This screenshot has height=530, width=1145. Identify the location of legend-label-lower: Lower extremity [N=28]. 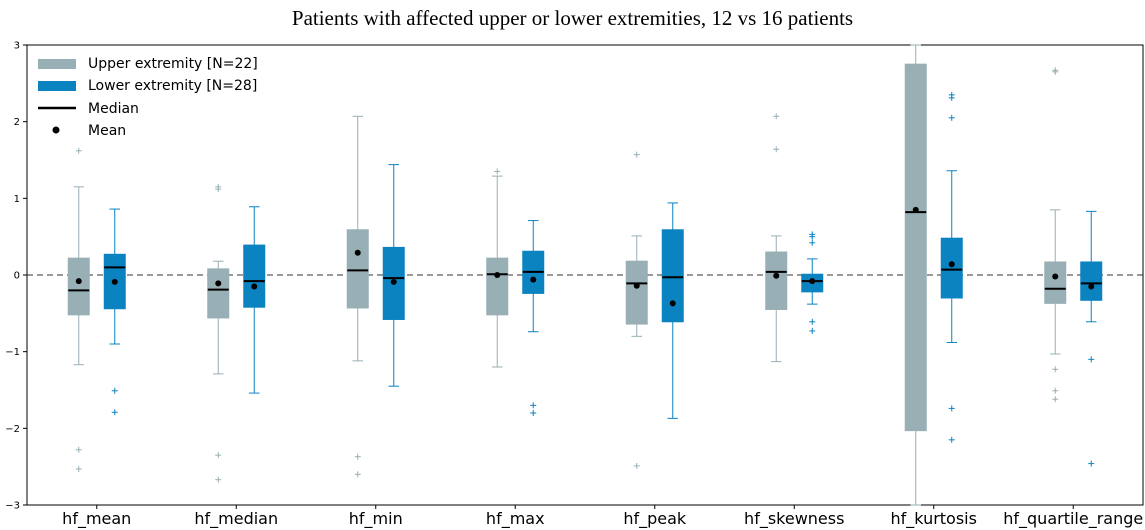
(172, 86).